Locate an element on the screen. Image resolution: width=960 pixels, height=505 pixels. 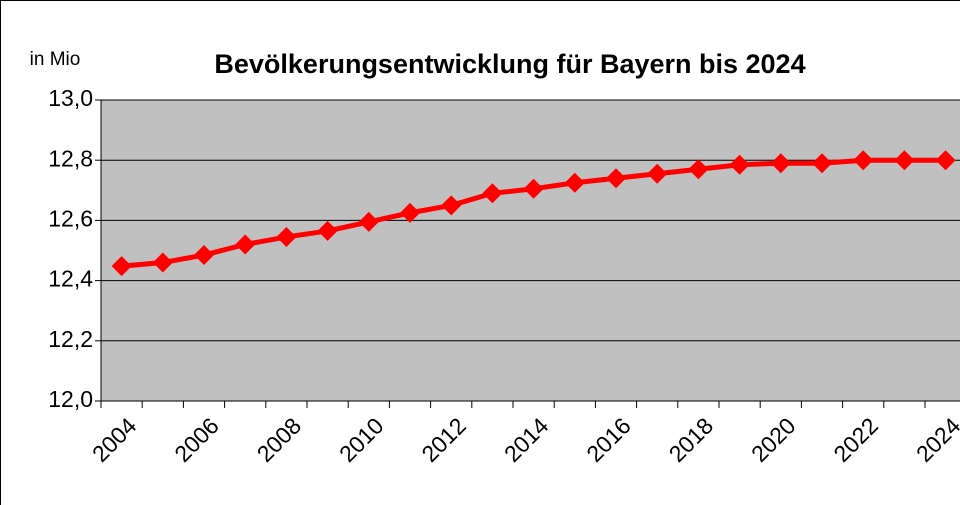
y-tick-label: 12,2 is located at coordinates (70, 339).